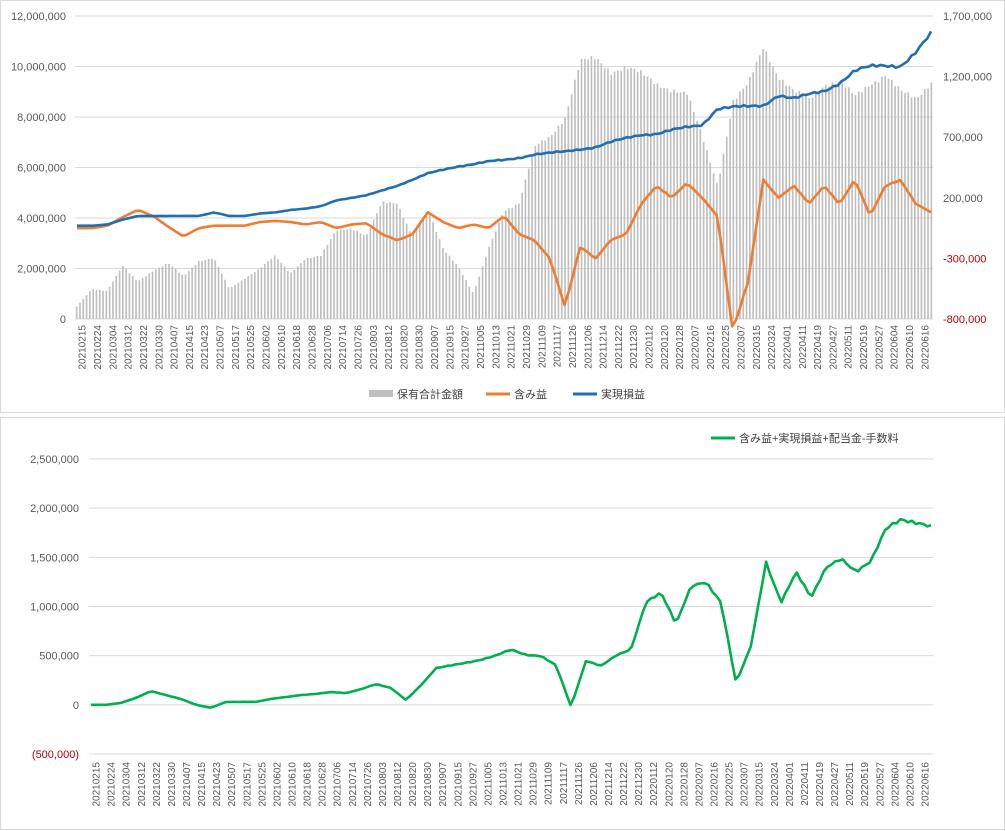 This screenshot has width=1005, height=831. Describe the element at coordinates (624, 784) in the screenshot. I see `x-tick-label: 20211222` at that location.